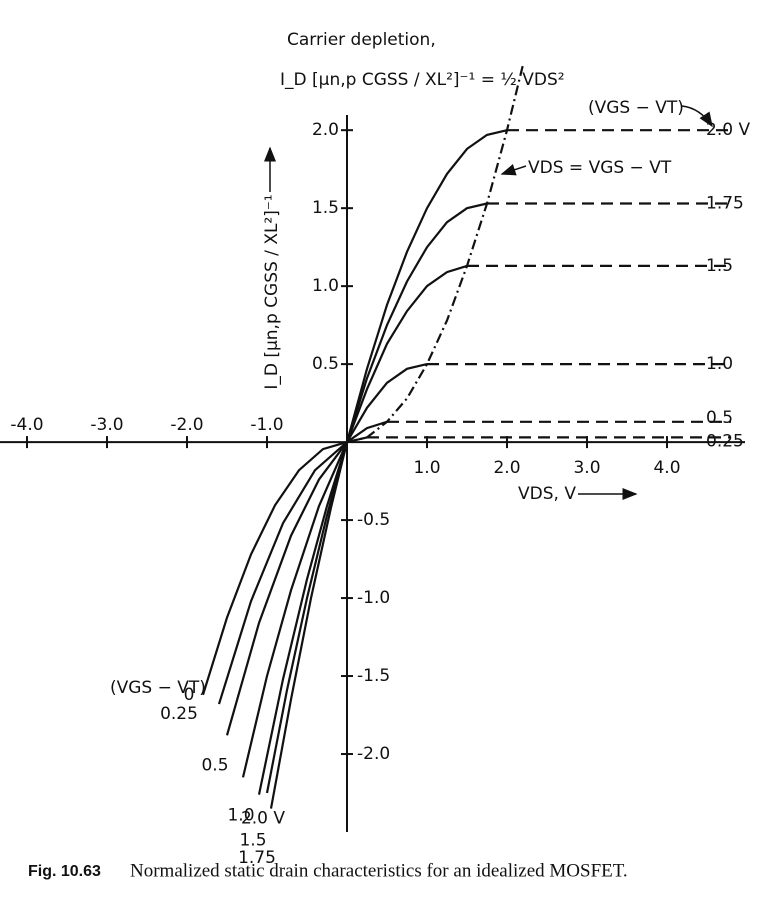  What do you see at coordinates (725, 203) in the screenshot?
I see `end-label: 1.75` at bounding box center [725, 203].